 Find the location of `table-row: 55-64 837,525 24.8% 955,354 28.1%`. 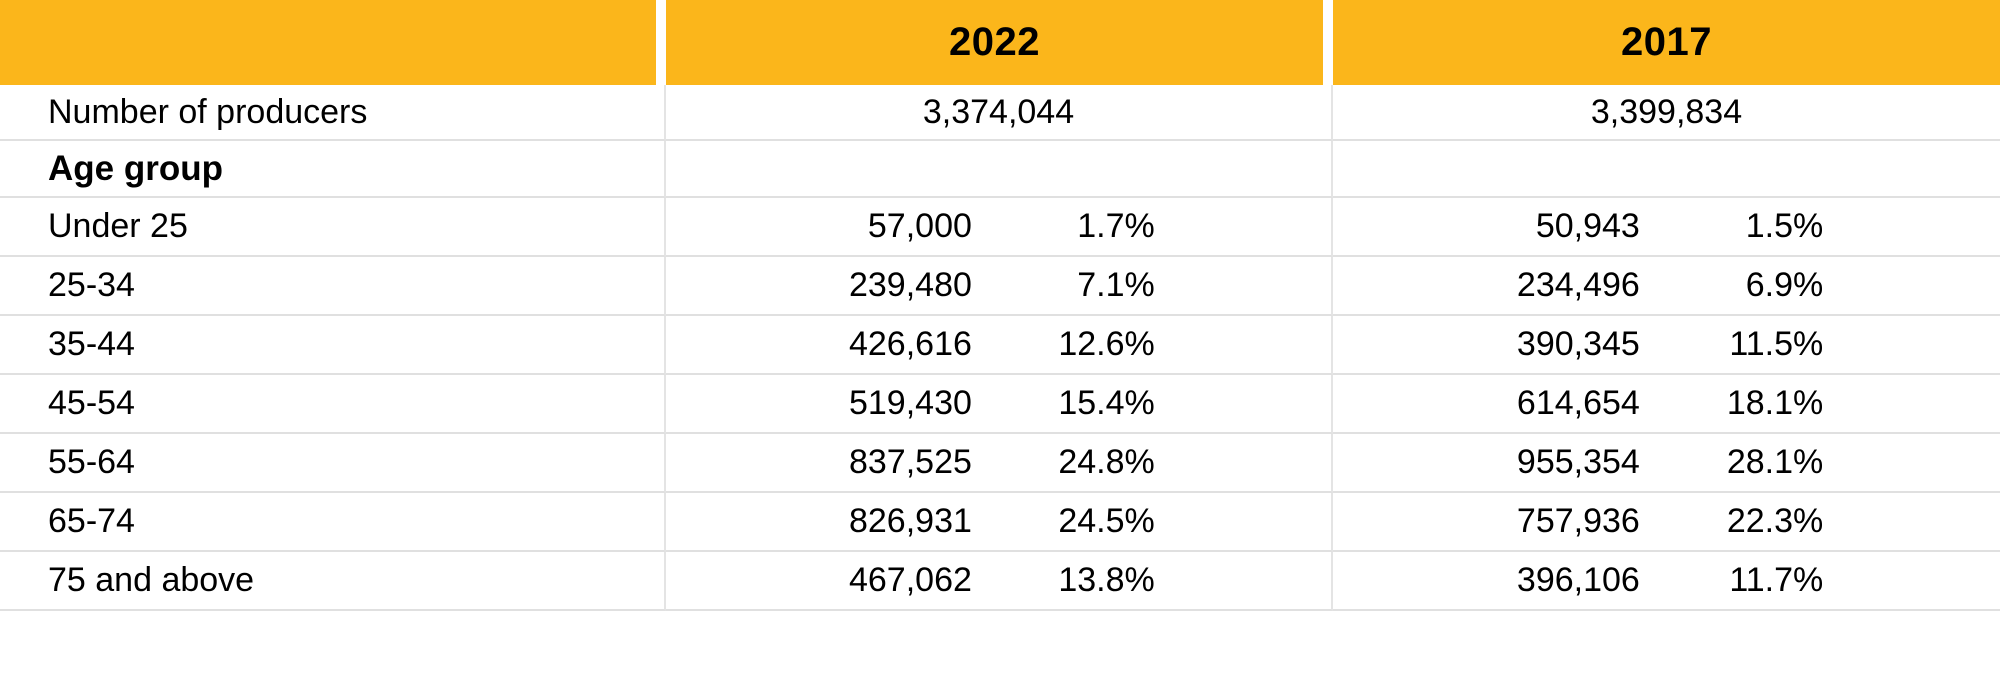

table-row: 55-64 837,525 24.8% 955,354 28.1% is located at coordinates (1000, 463).